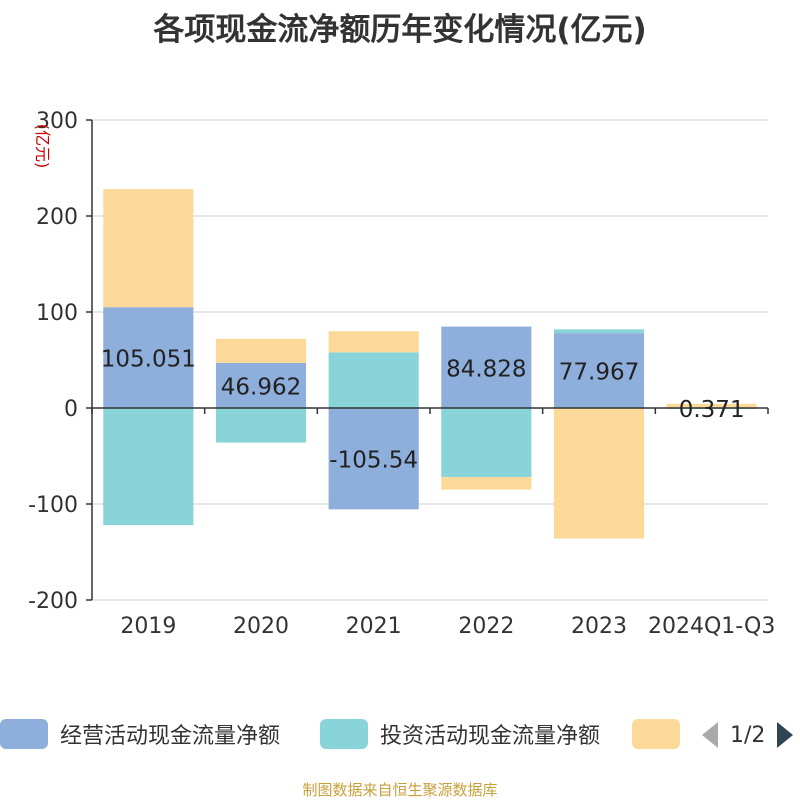 The height and width of the screenshot is (800, 800). What do you see at coordinates (486, 483) in the screenshot?
I see `bar-series2-2022` at bounding box center [486, 483].